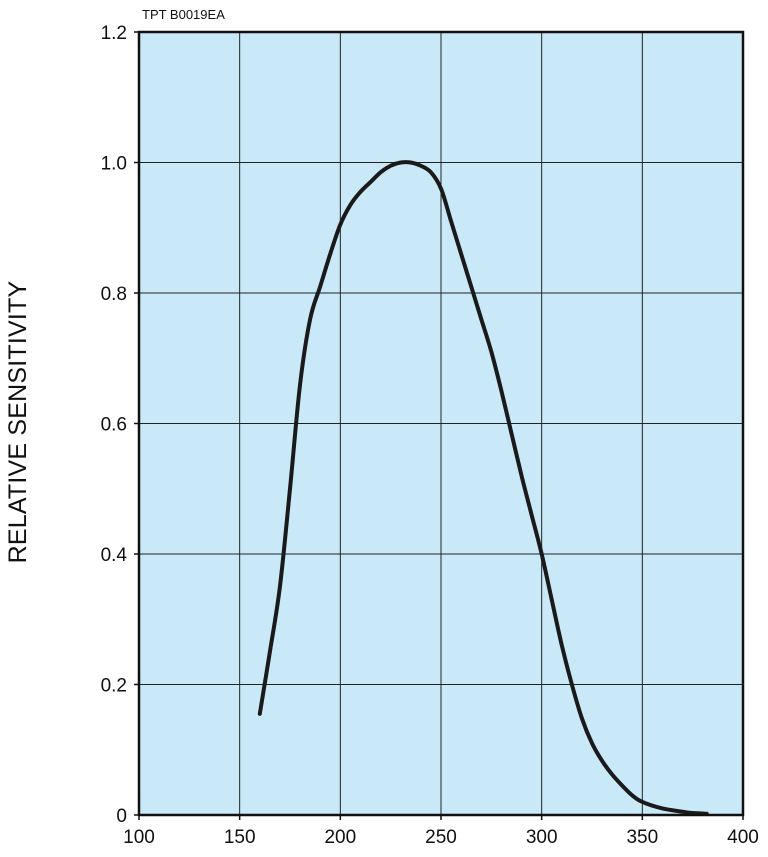 This screenshot has width=768, height=857. I want to click on y-tick-label: 0.4, so click(114, 555).